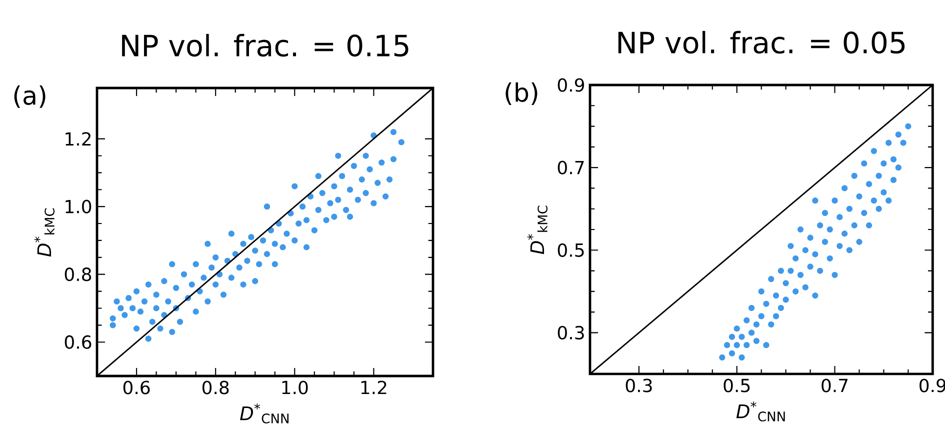  Describe the element at coordinates (215, 387) in the screenshot. I see `x-tick-label: 0.8` at that location.